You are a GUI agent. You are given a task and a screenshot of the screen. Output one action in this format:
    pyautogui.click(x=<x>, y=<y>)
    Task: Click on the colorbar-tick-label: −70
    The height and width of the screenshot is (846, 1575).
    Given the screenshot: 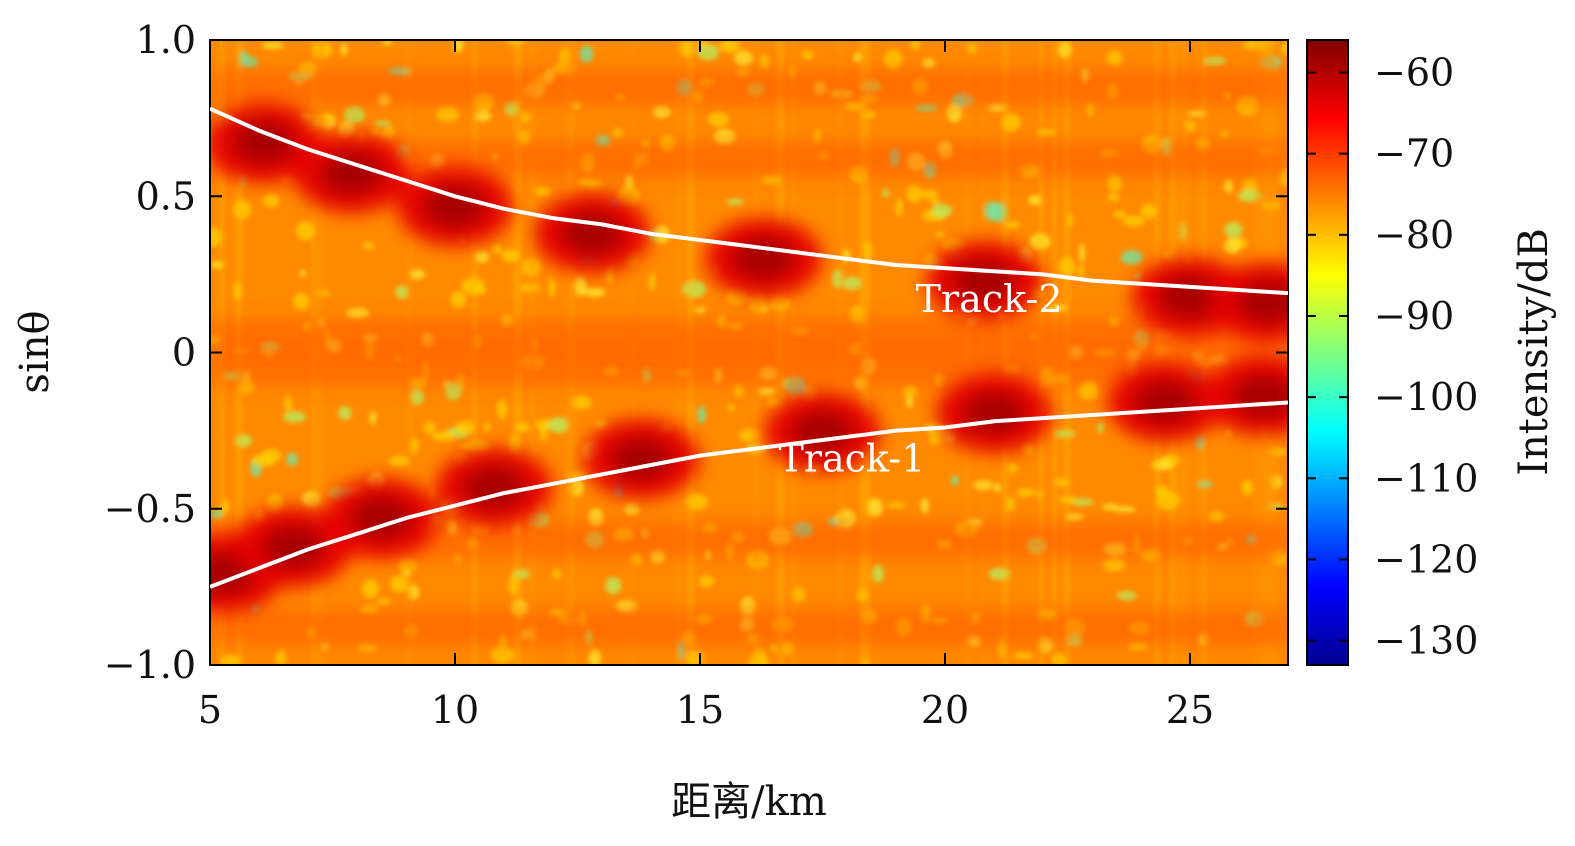 What is the action you would take?
    pyautogui.click(x=1414, y=154)
    